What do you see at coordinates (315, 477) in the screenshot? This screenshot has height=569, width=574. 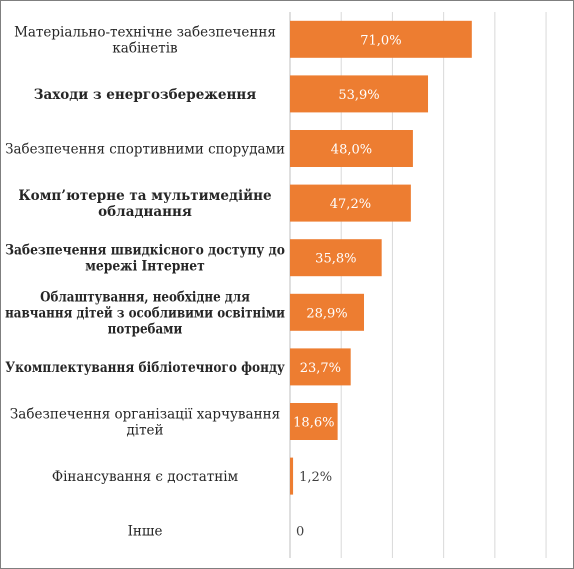 I see `data-label: 1,2%` at bounding box center [315, 477].